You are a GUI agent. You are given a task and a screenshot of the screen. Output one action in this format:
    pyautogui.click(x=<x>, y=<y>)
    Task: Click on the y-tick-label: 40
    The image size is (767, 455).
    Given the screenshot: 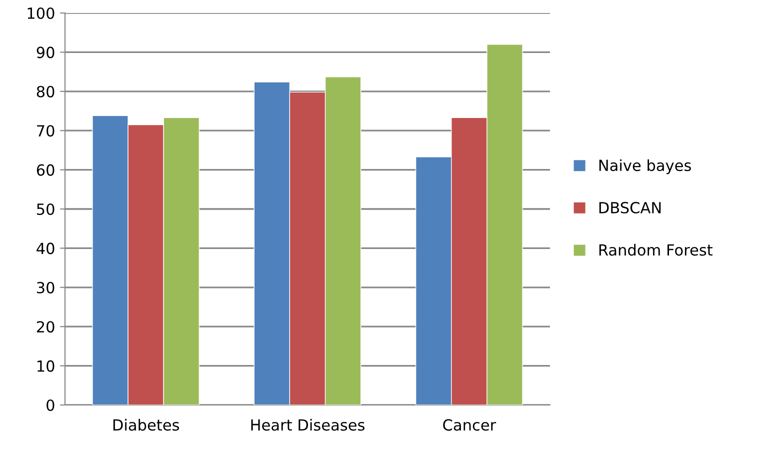 What is the action you would take?
    pyautogui.click(x=45, y=248)
    